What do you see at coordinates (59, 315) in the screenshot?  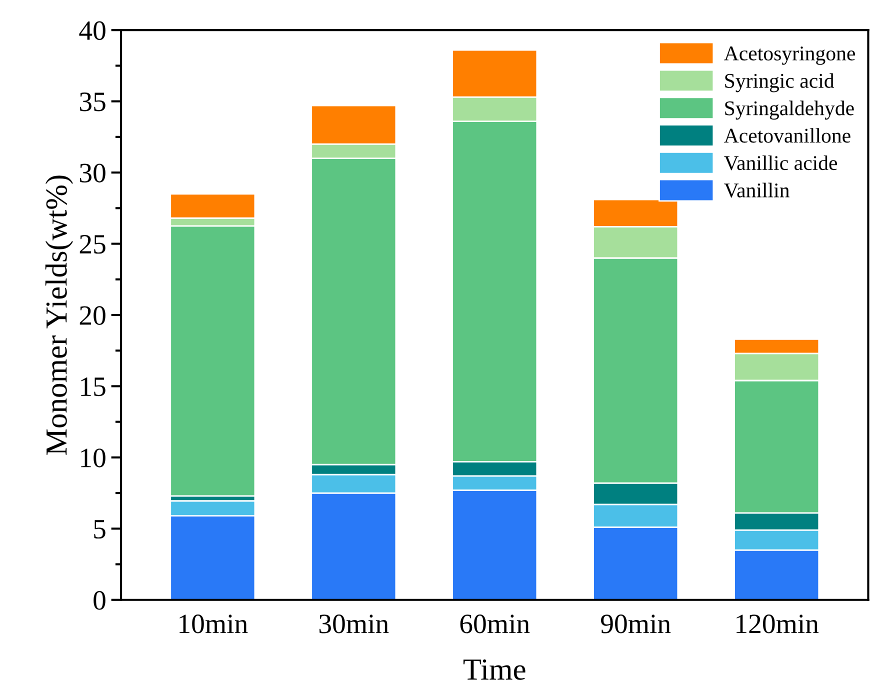 I see `y-axis-title: Monomer Yields(wt%)` at bounding box center [59, 315].